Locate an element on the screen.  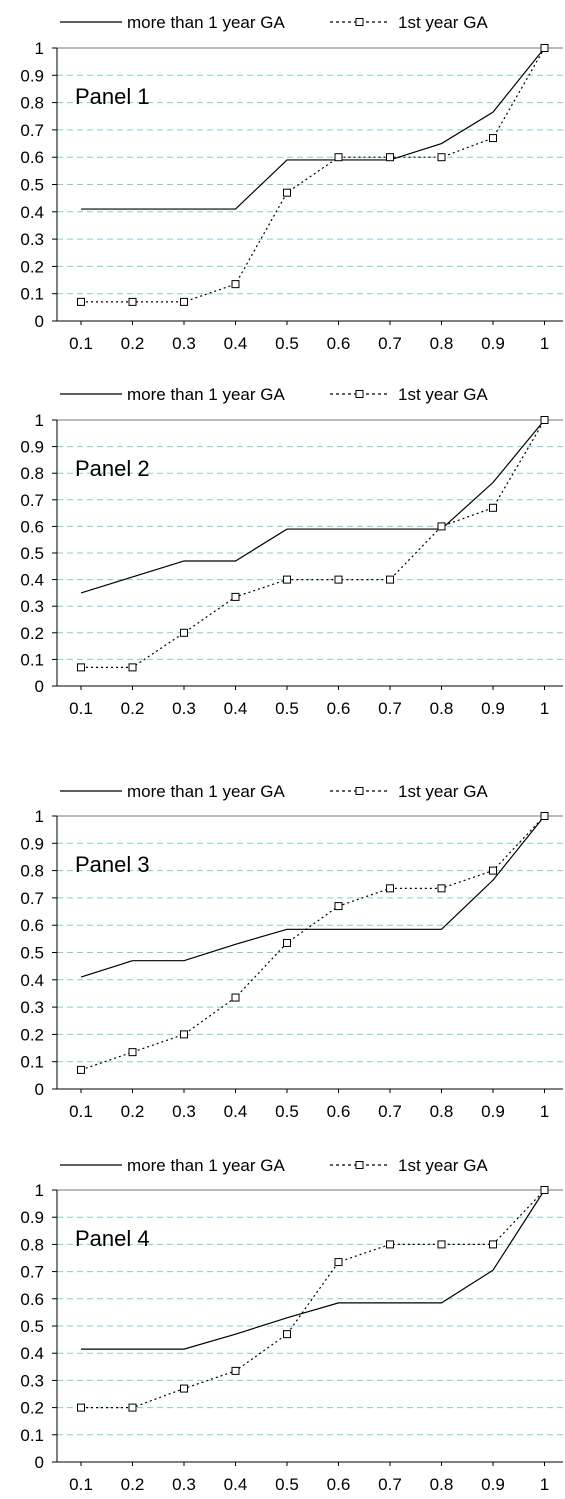
y-tick-label: 0.8 is located at coordinates (32, 103).